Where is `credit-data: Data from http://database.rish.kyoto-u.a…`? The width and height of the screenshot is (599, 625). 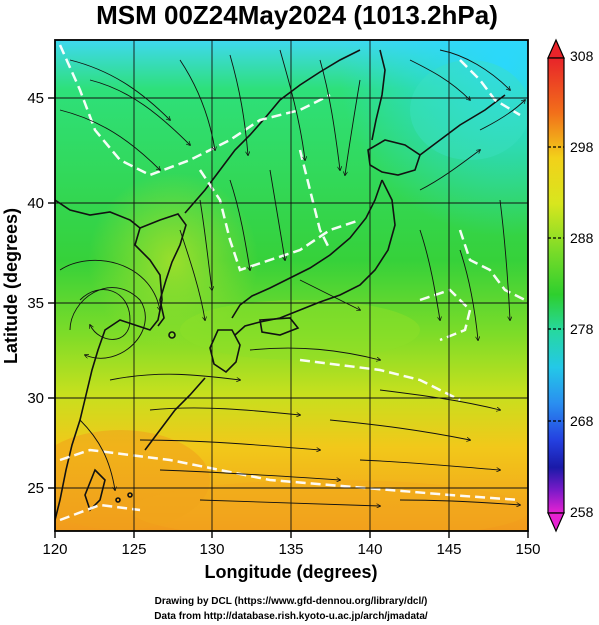
credit-data: Data from http://database.rish.kyoto-u.a… is located at coordinates (291, 616).